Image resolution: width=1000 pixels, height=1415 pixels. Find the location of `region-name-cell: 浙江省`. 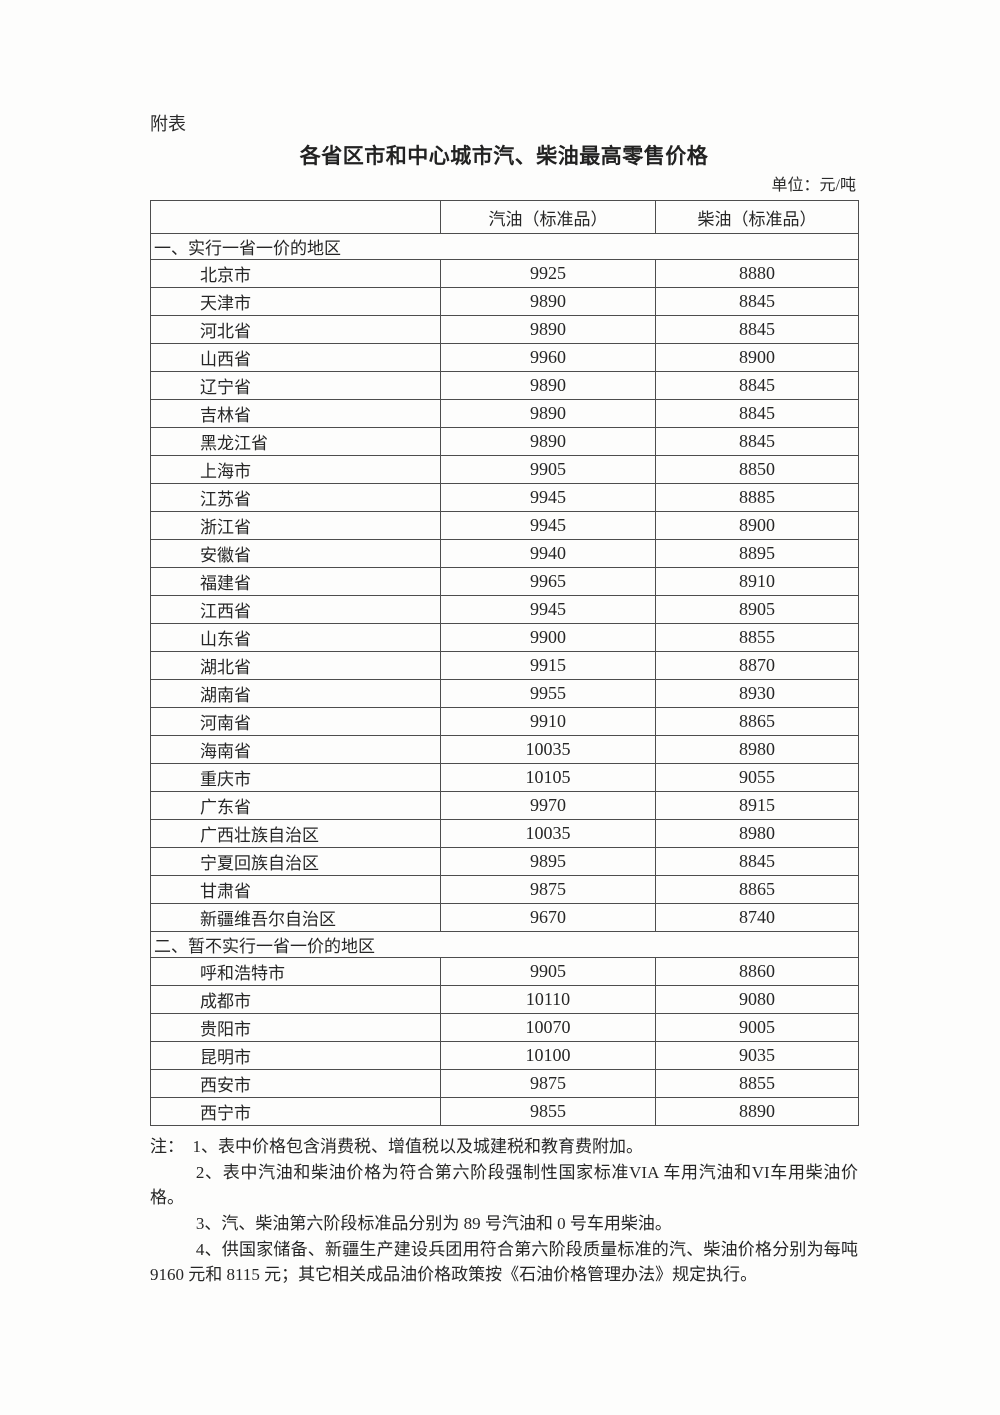

region-name-cell: 浙江省 is located at coordinates (295, 525).